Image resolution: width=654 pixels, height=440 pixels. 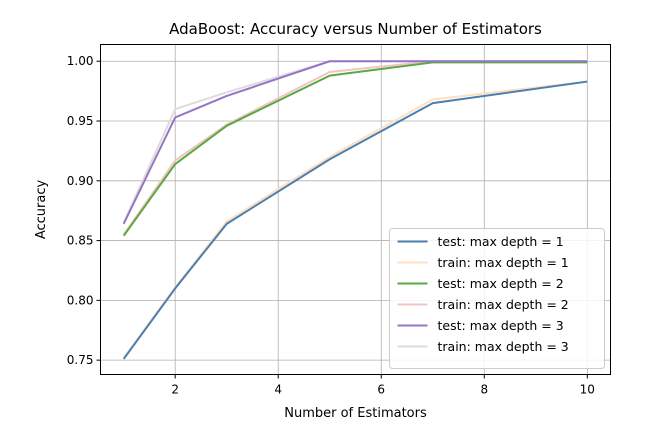 I want to click on y-tick-label: 0.80, so click(x=80, y=300).